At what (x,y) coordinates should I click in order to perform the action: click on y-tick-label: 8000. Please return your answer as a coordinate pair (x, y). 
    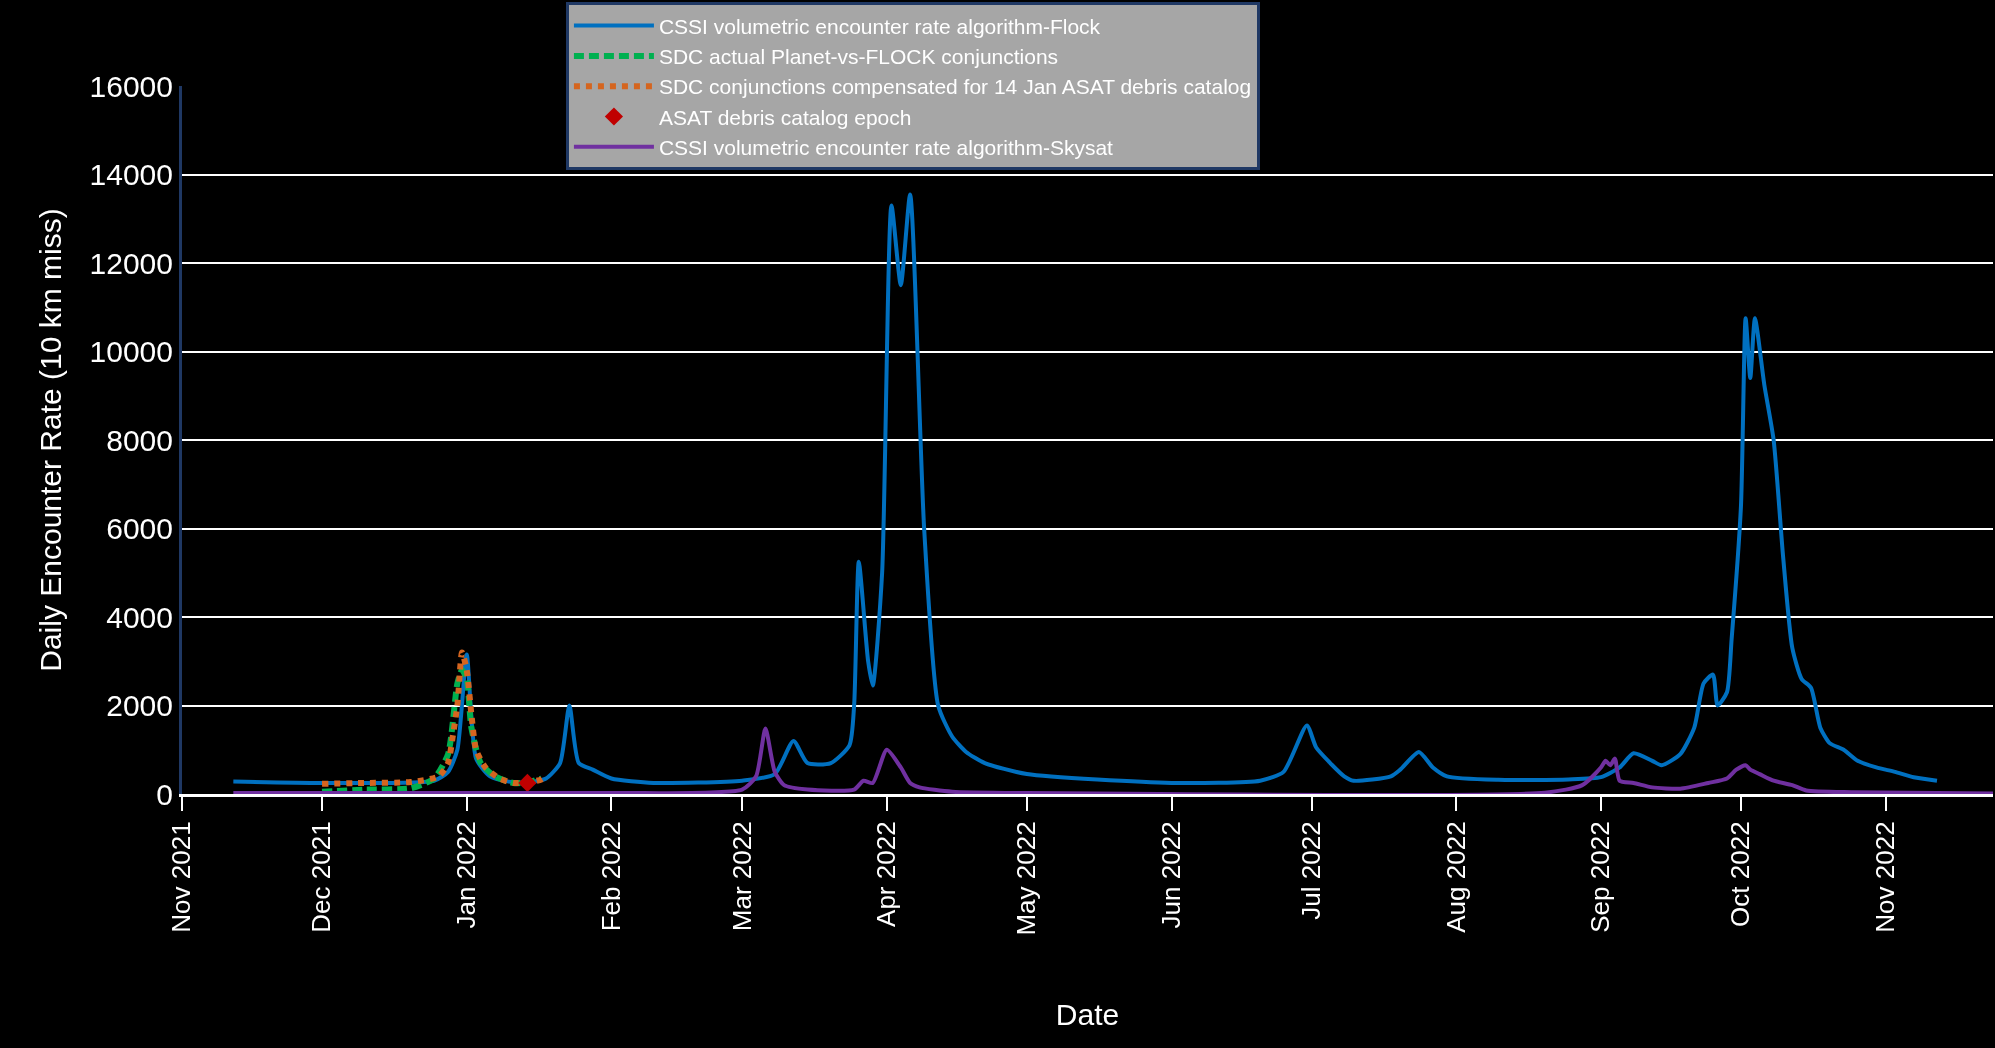
    Looking at the image, I should click on (139, 440).